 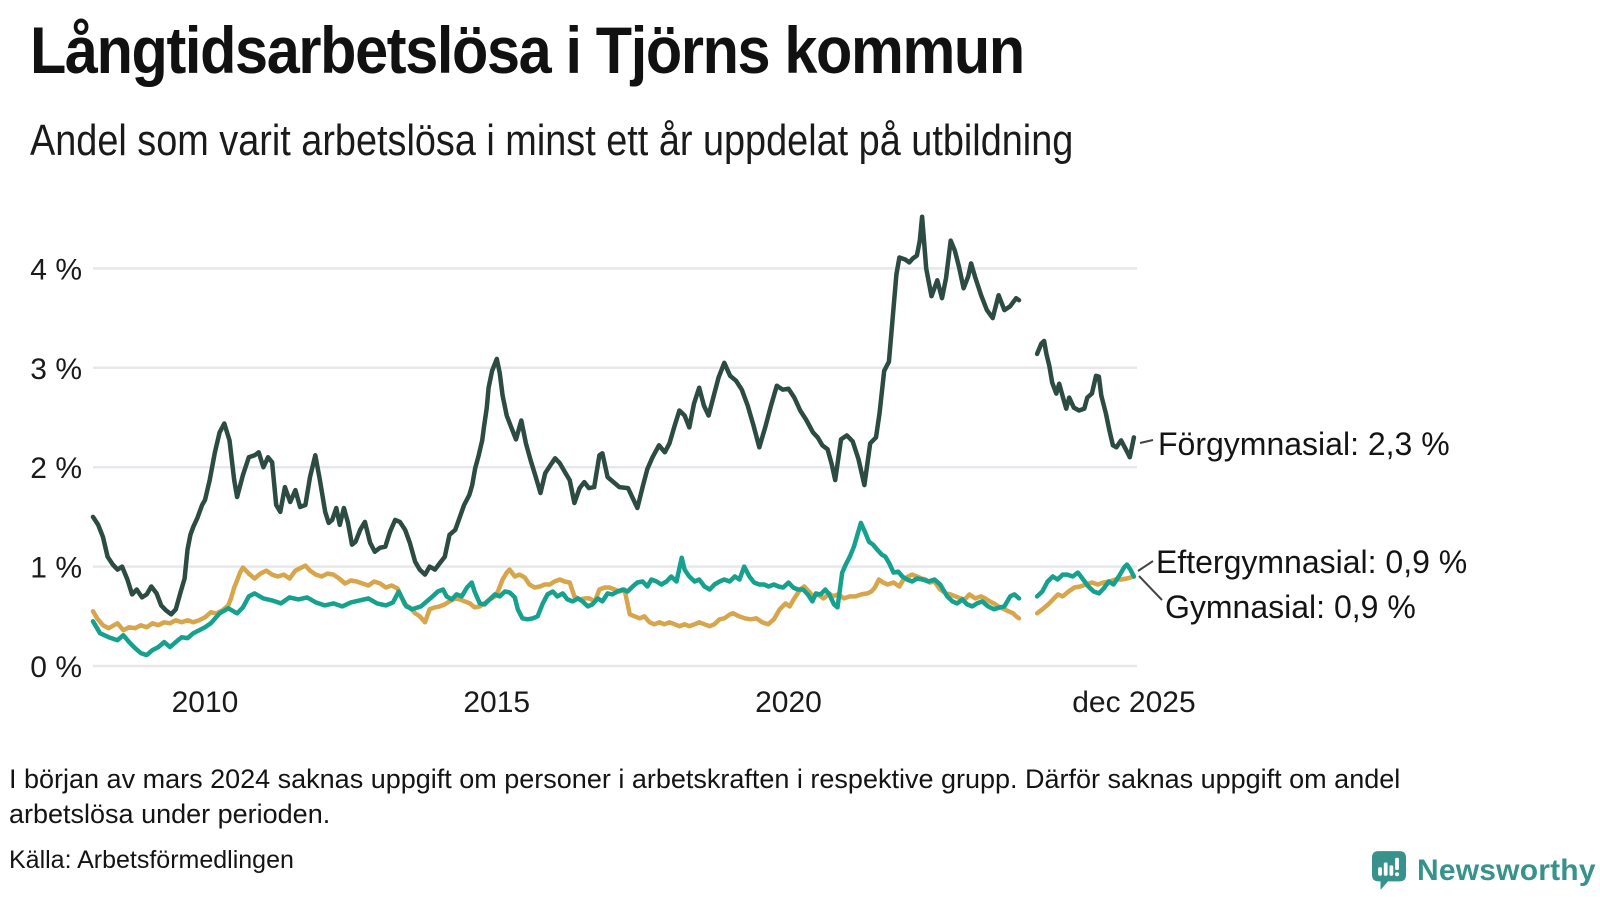 I want to click on newsworthy-badge-icon, so click(x=1389, y=870).